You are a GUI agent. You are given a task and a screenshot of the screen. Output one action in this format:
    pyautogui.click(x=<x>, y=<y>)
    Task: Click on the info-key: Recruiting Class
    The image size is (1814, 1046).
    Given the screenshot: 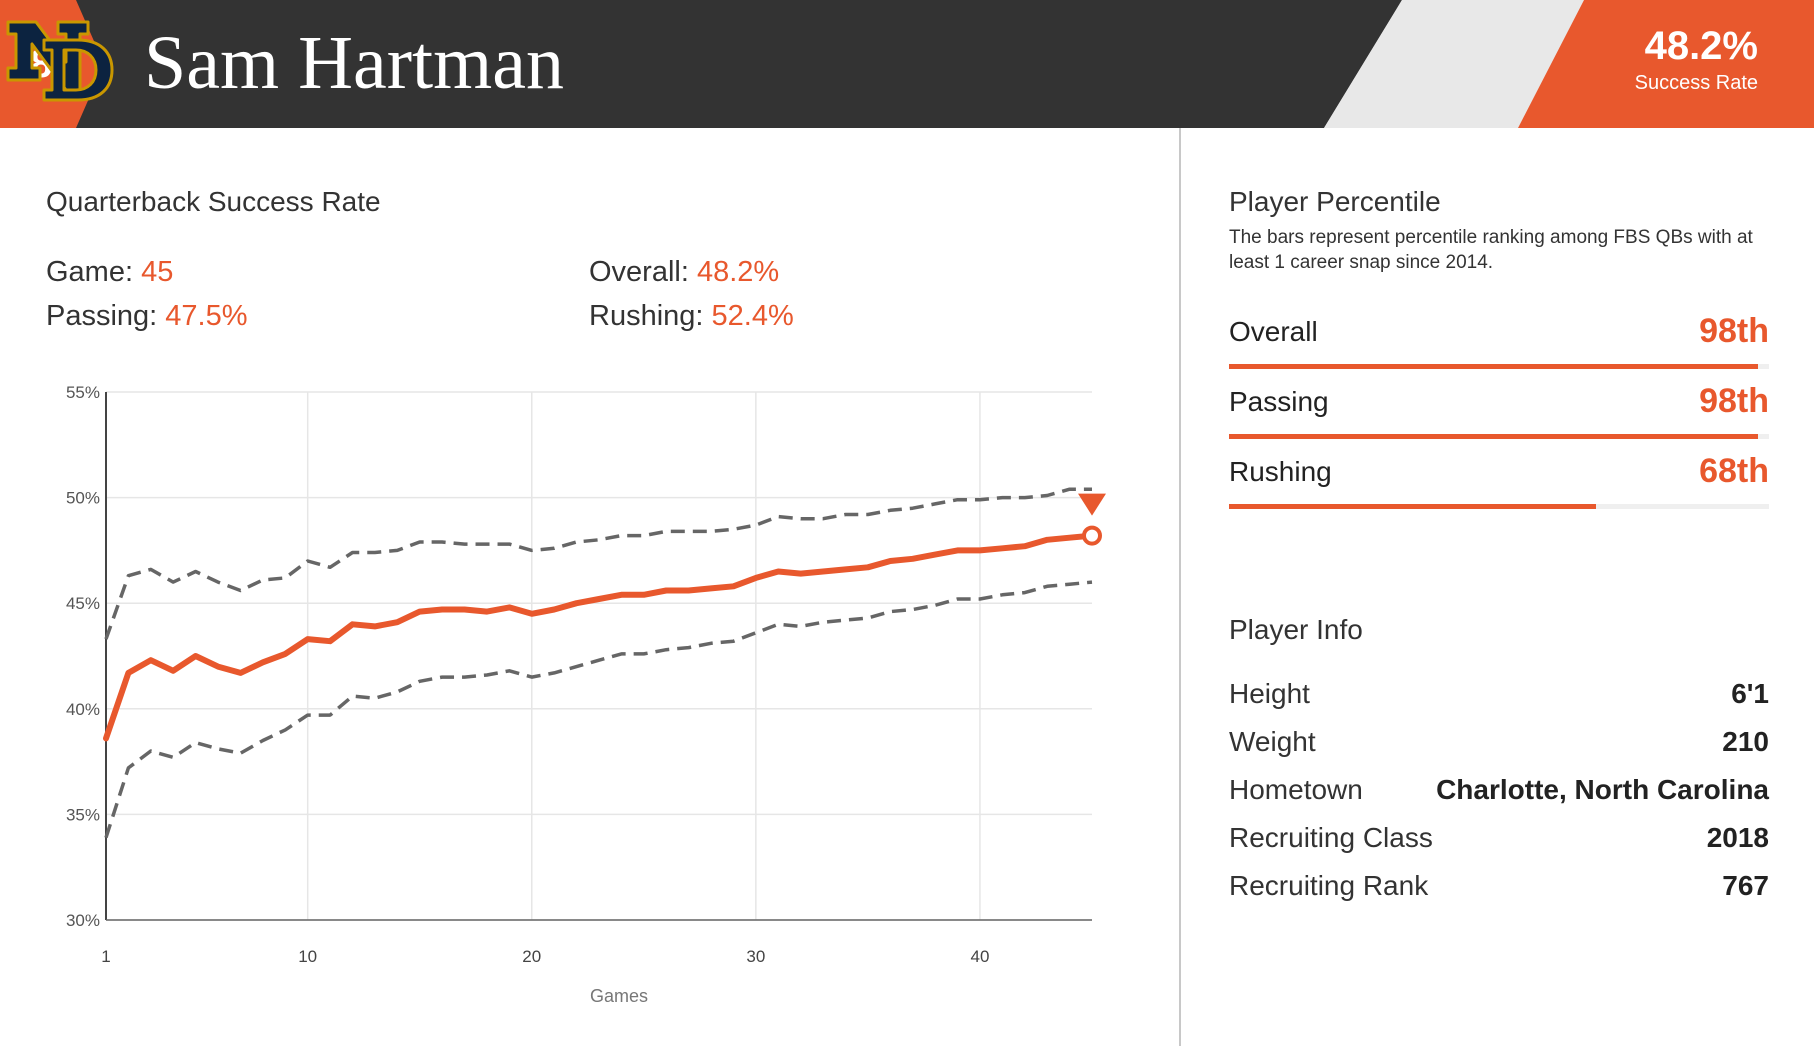 What is the action you would take?
    pyautogui.click(x=1331, y=837)
    